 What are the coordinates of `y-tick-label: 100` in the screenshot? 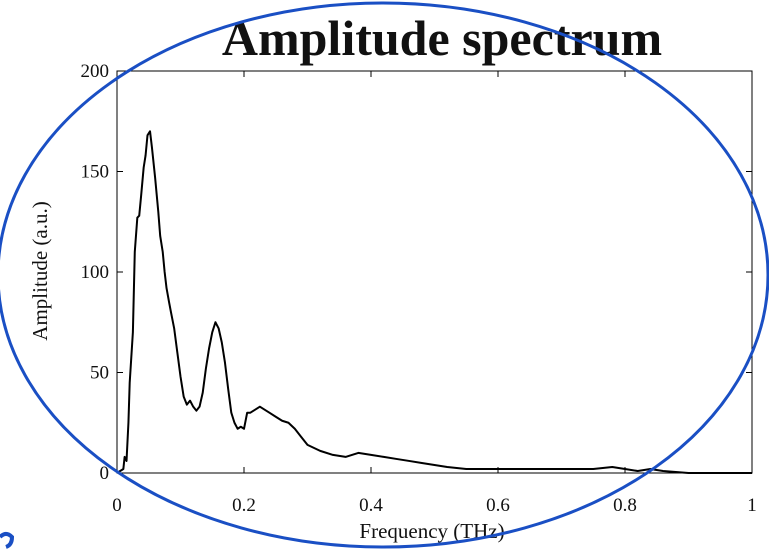 It's located at (95, 272).